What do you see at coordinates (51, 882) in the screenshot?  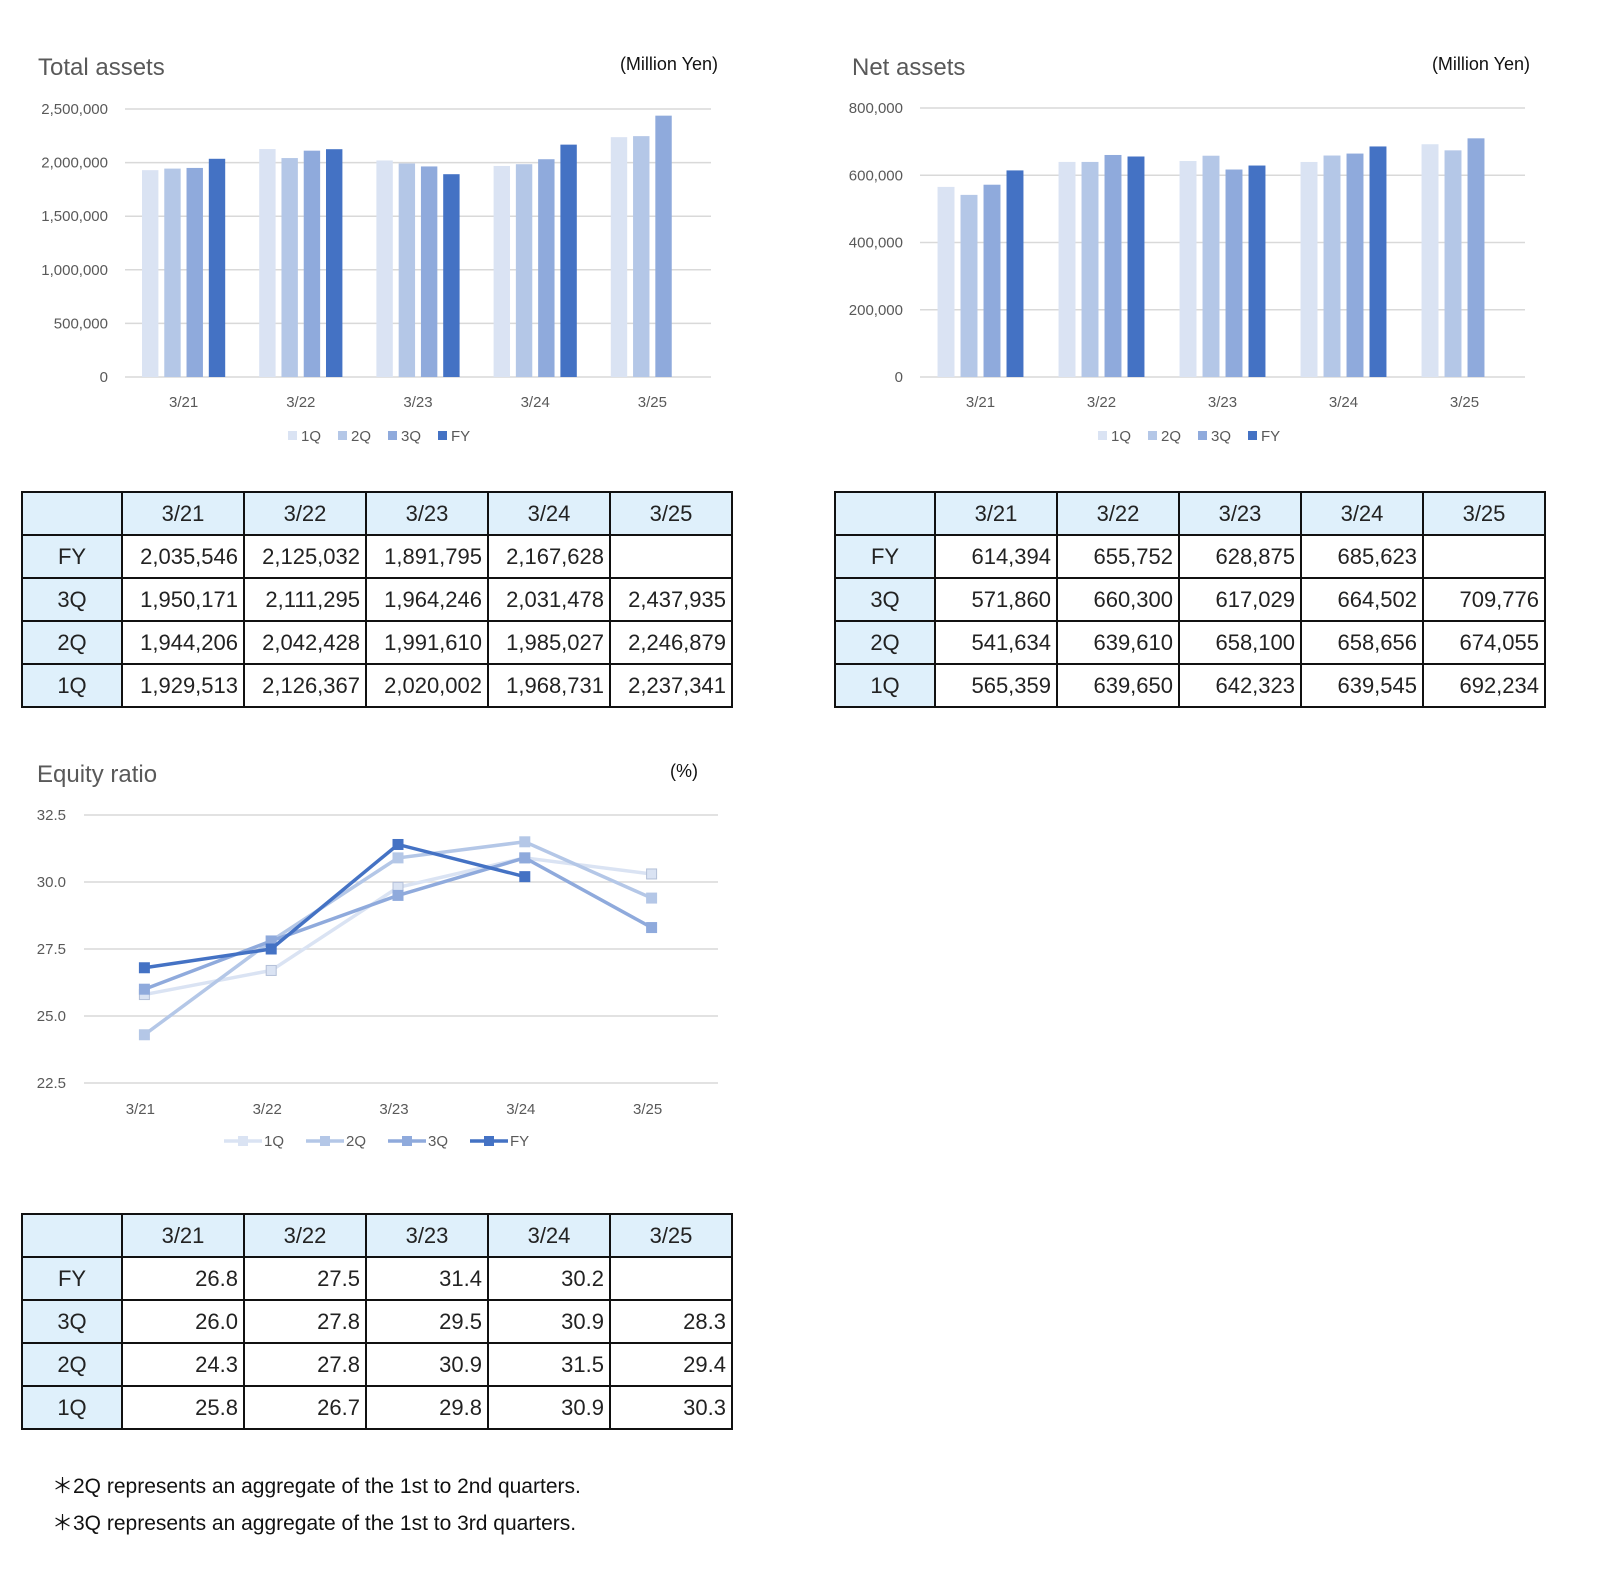 I see `y-tick-label: 30.0` at bounding box center [51, 882].